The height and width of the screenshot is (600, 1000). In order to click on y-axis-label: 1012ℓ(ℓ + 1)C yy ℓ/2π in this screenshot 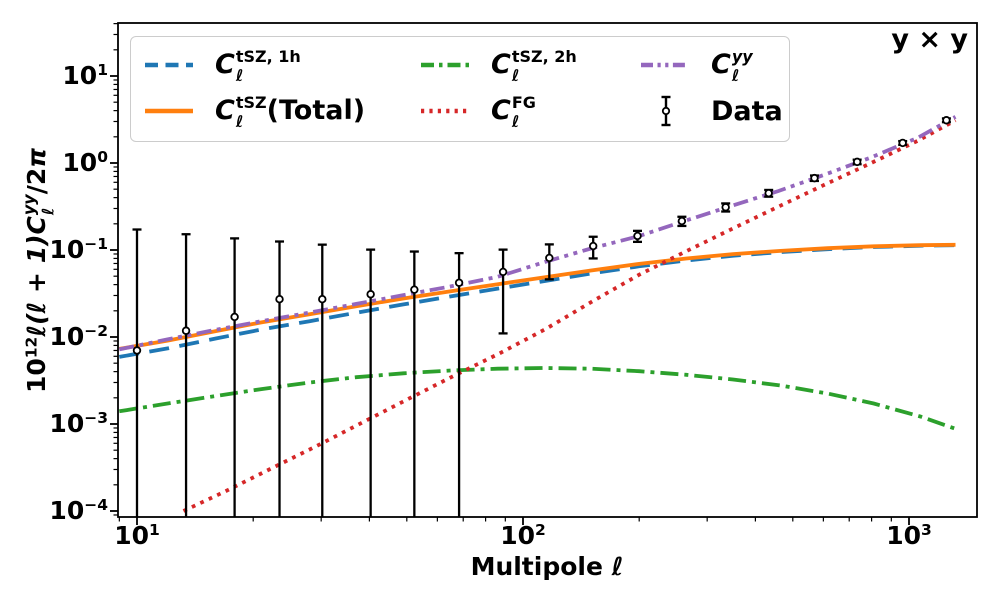, I will do `click(38, 270)`.